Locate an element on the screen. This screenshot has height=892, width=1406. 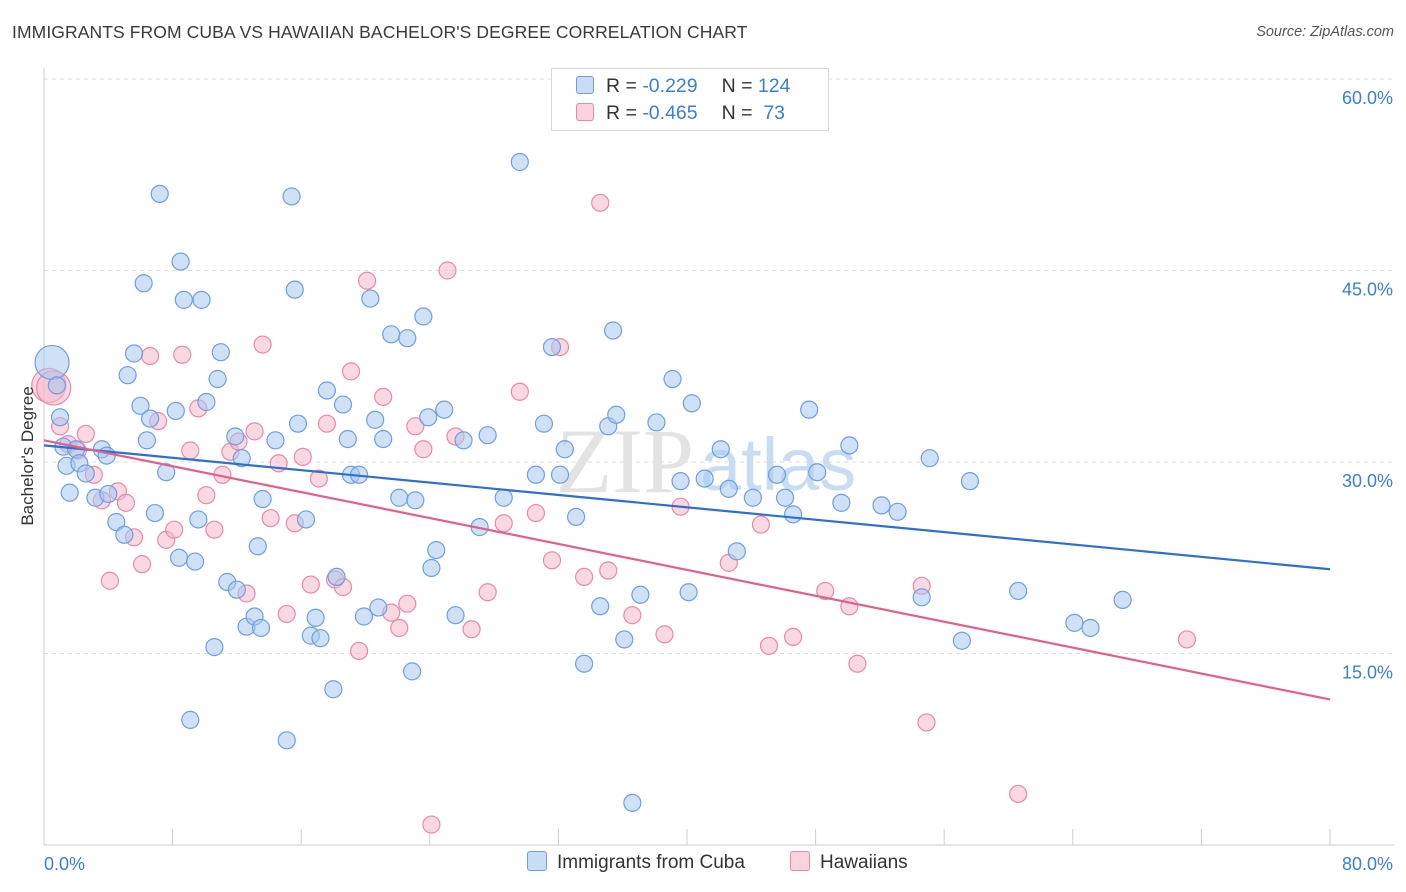
x-tick-label: 80.0% is located at coordinates (1367, 864).